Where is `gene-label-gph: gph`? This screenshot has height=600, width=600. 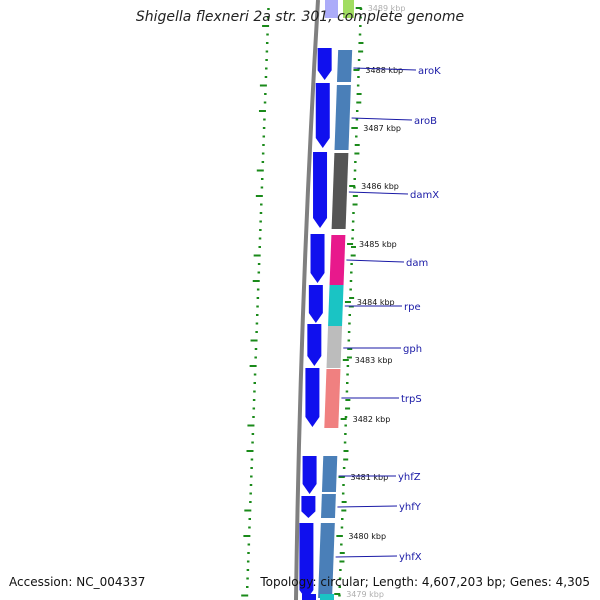 gene-label-gph: gph is located at coordinates (412, 349).